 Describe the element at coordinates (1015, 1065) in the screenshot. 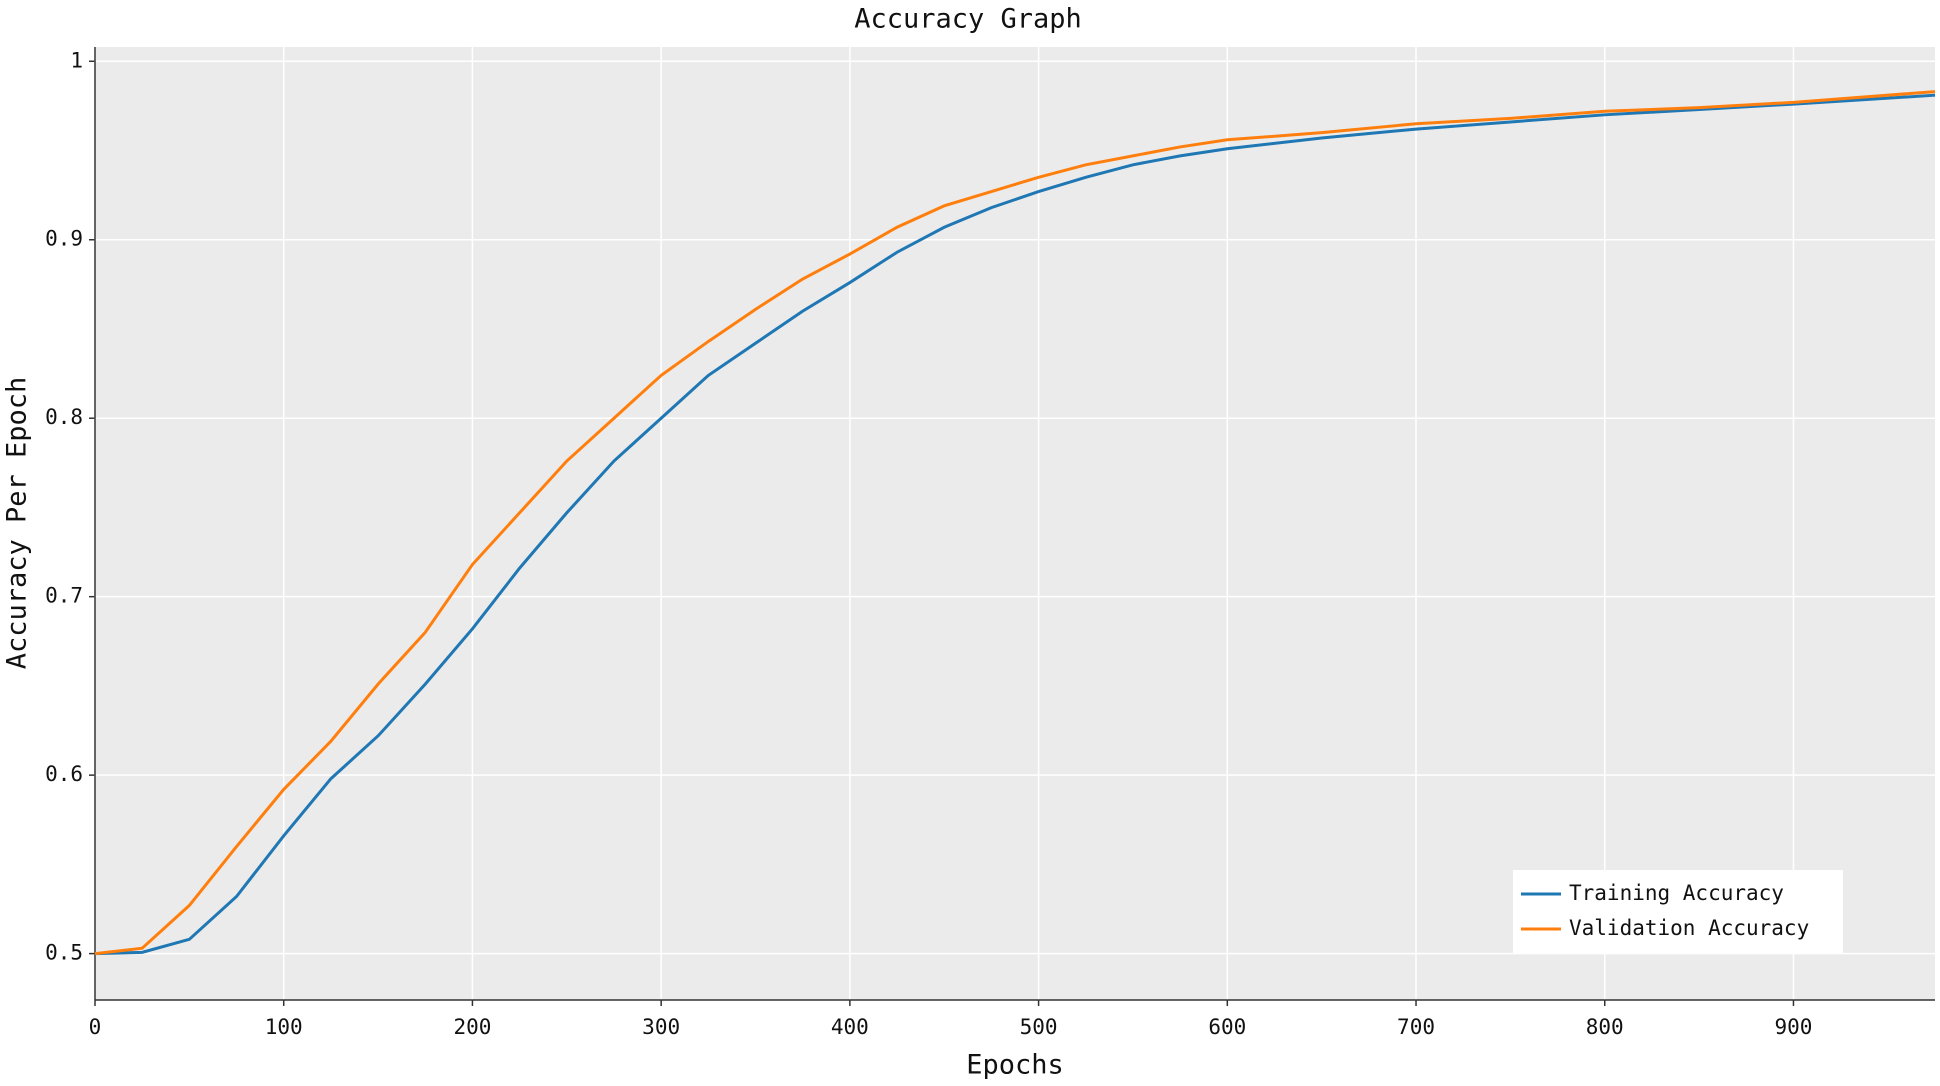

I see `x-axis-label: Epochs` at that location.